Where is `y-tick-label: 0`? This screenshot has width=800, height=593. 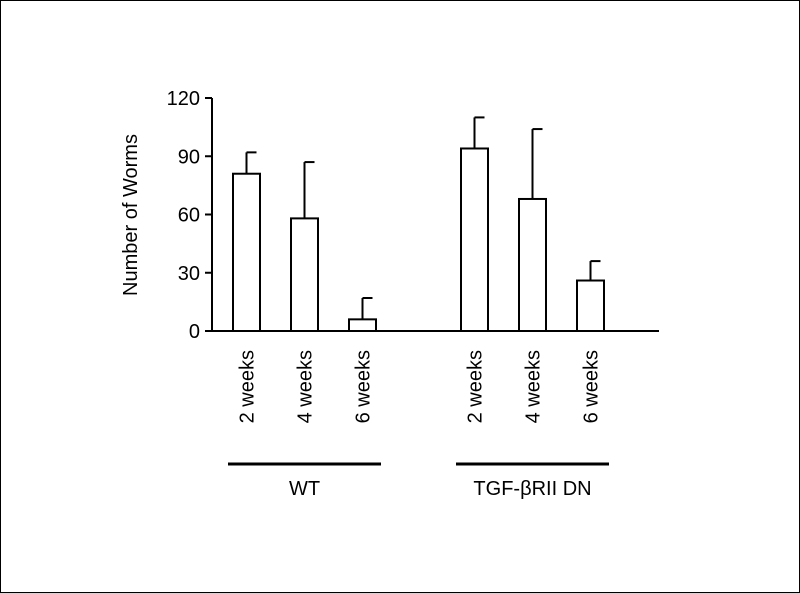 y-tick-label: 0 is located at coordinates (194, 332).